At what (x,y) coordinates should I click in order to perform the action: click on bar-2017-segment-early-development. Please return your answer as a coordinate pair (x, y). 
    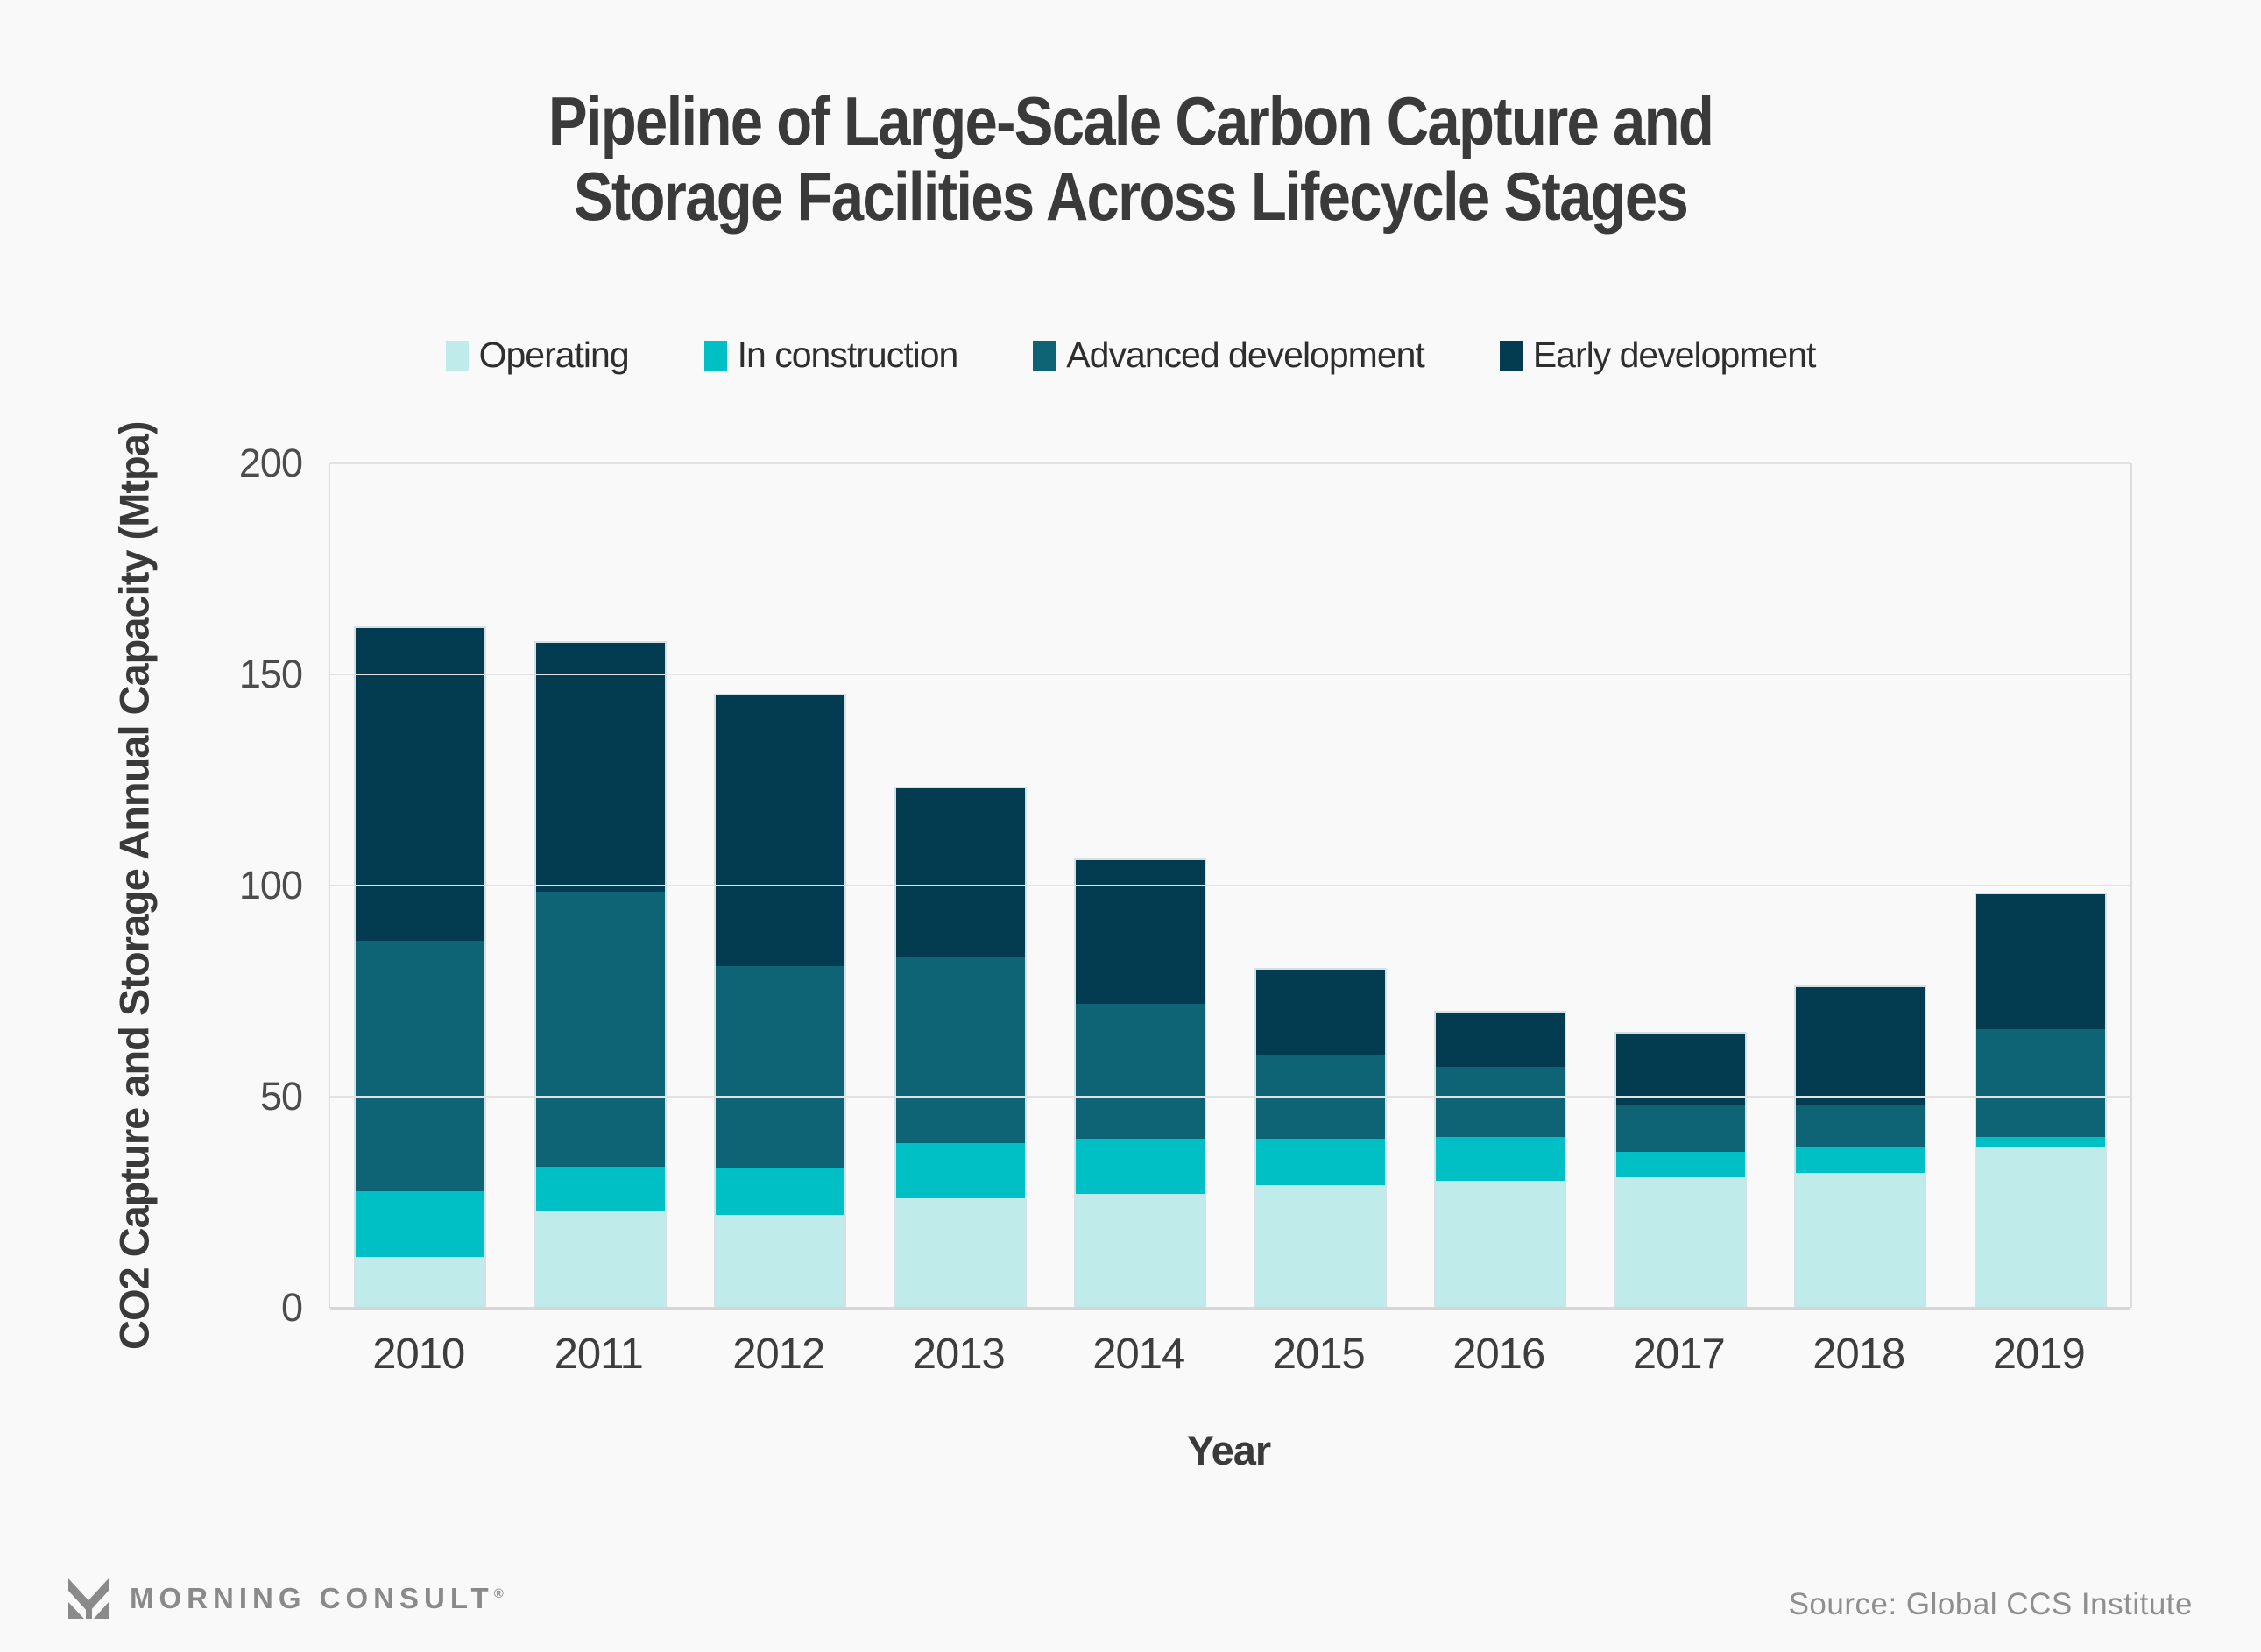
    Looking at the image, I should click on (1680, 1069).